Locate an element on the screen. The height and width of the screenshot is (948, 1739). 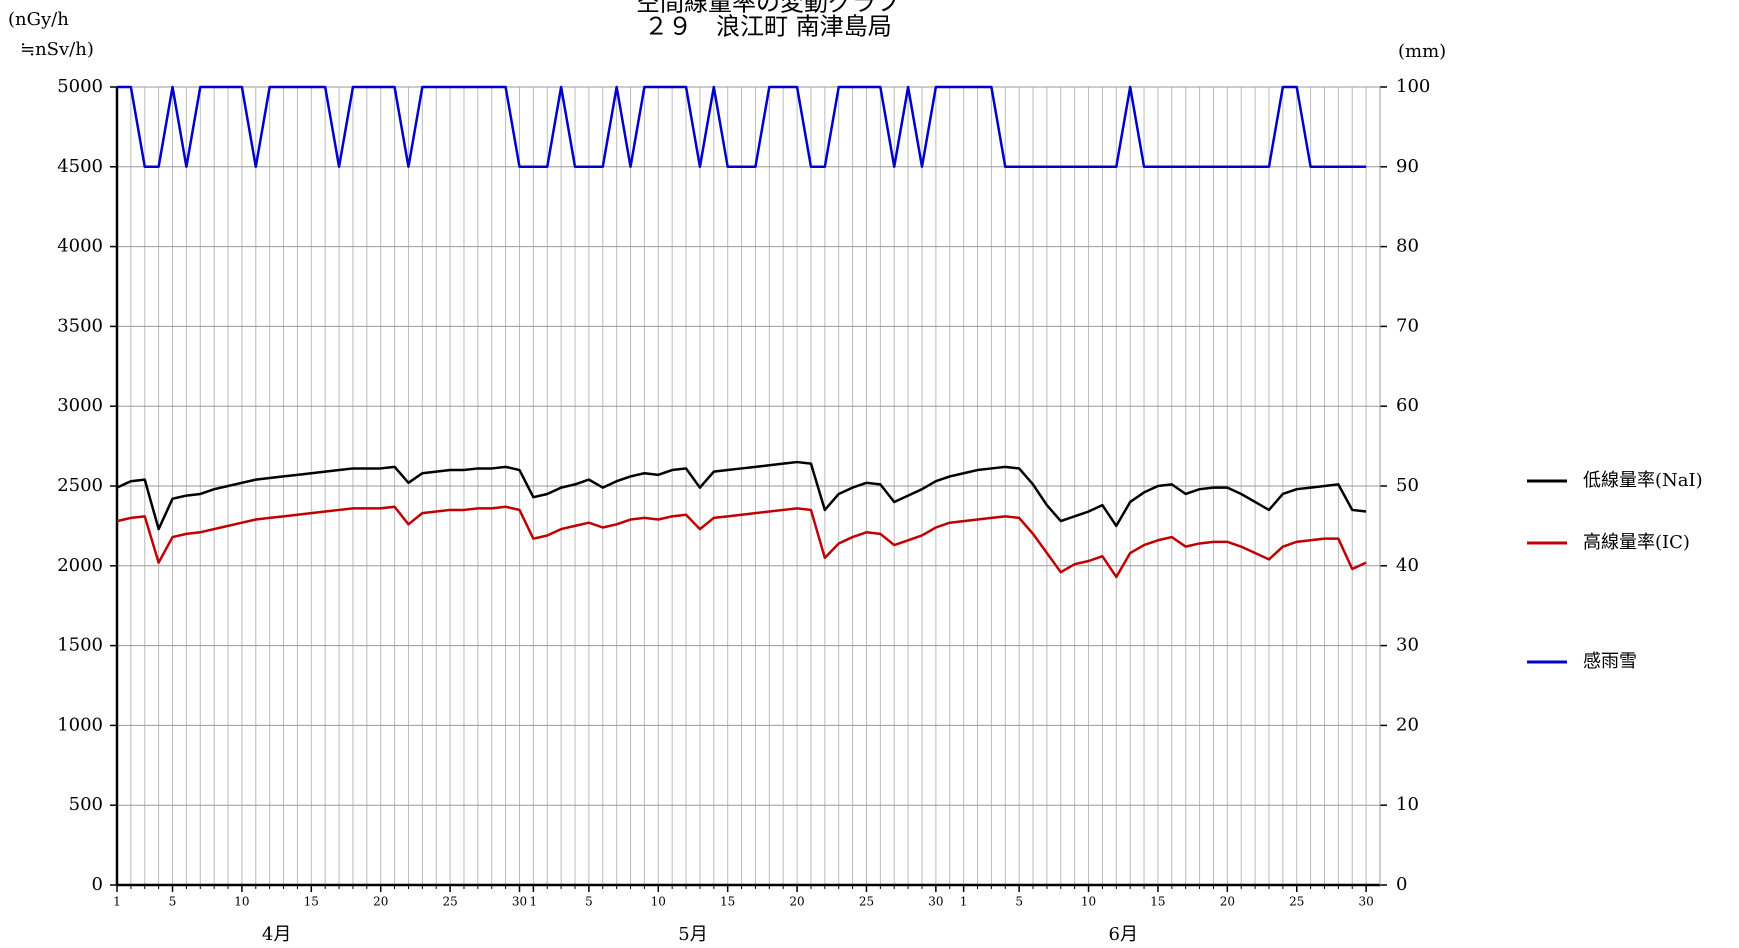
y-tick-label: 1500 is located at coordinates (80, 645).